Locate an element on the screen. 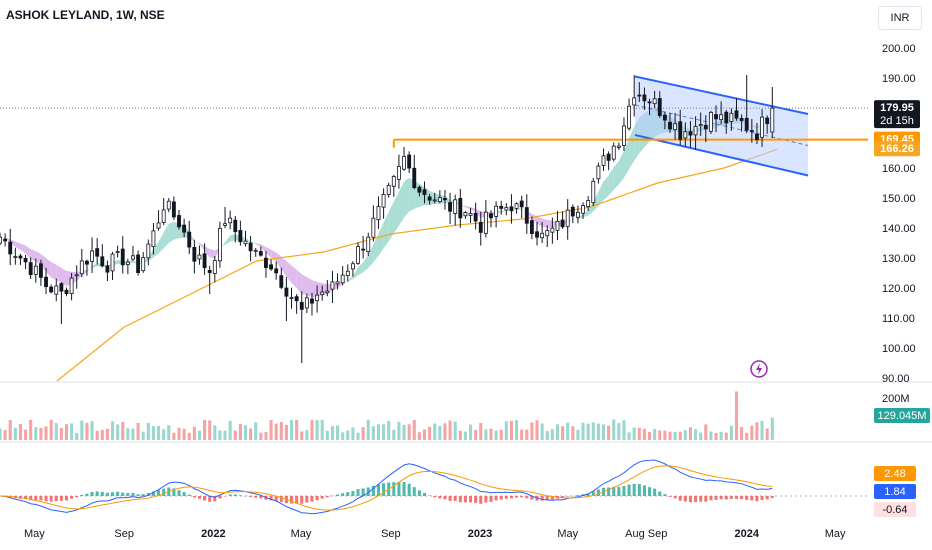 The width and height of the screenshot is (932, 550). price-label-bg is located at coordinates (897, 114).